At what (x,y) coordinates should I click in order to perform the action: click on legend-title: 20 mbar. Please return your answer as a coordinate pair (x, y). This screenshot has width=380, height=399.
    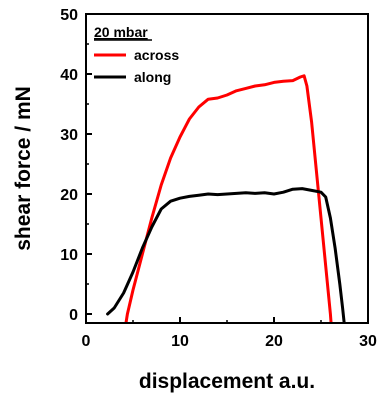
    Looking at the image, I should click on (121, 32).